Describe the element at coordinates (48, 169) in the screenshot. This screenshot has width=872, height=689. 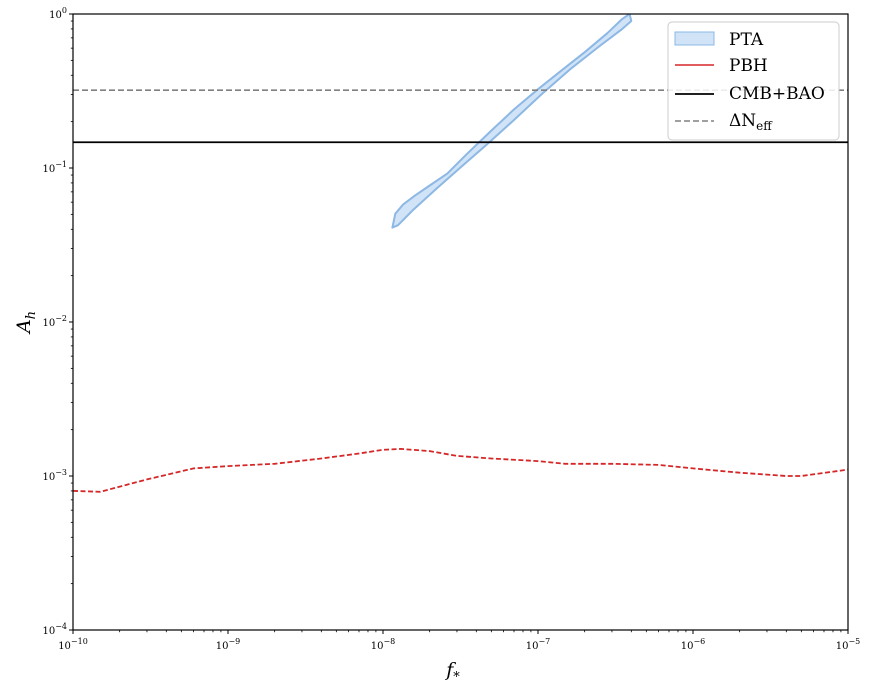
I see `y-tick-base-3: 10` at that location.